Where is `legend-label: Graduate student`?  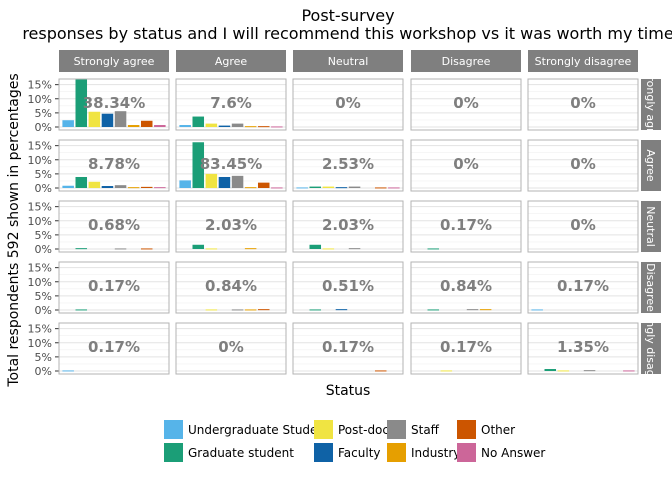
legend-label: Graduate student is located at coordinates (241, 452).